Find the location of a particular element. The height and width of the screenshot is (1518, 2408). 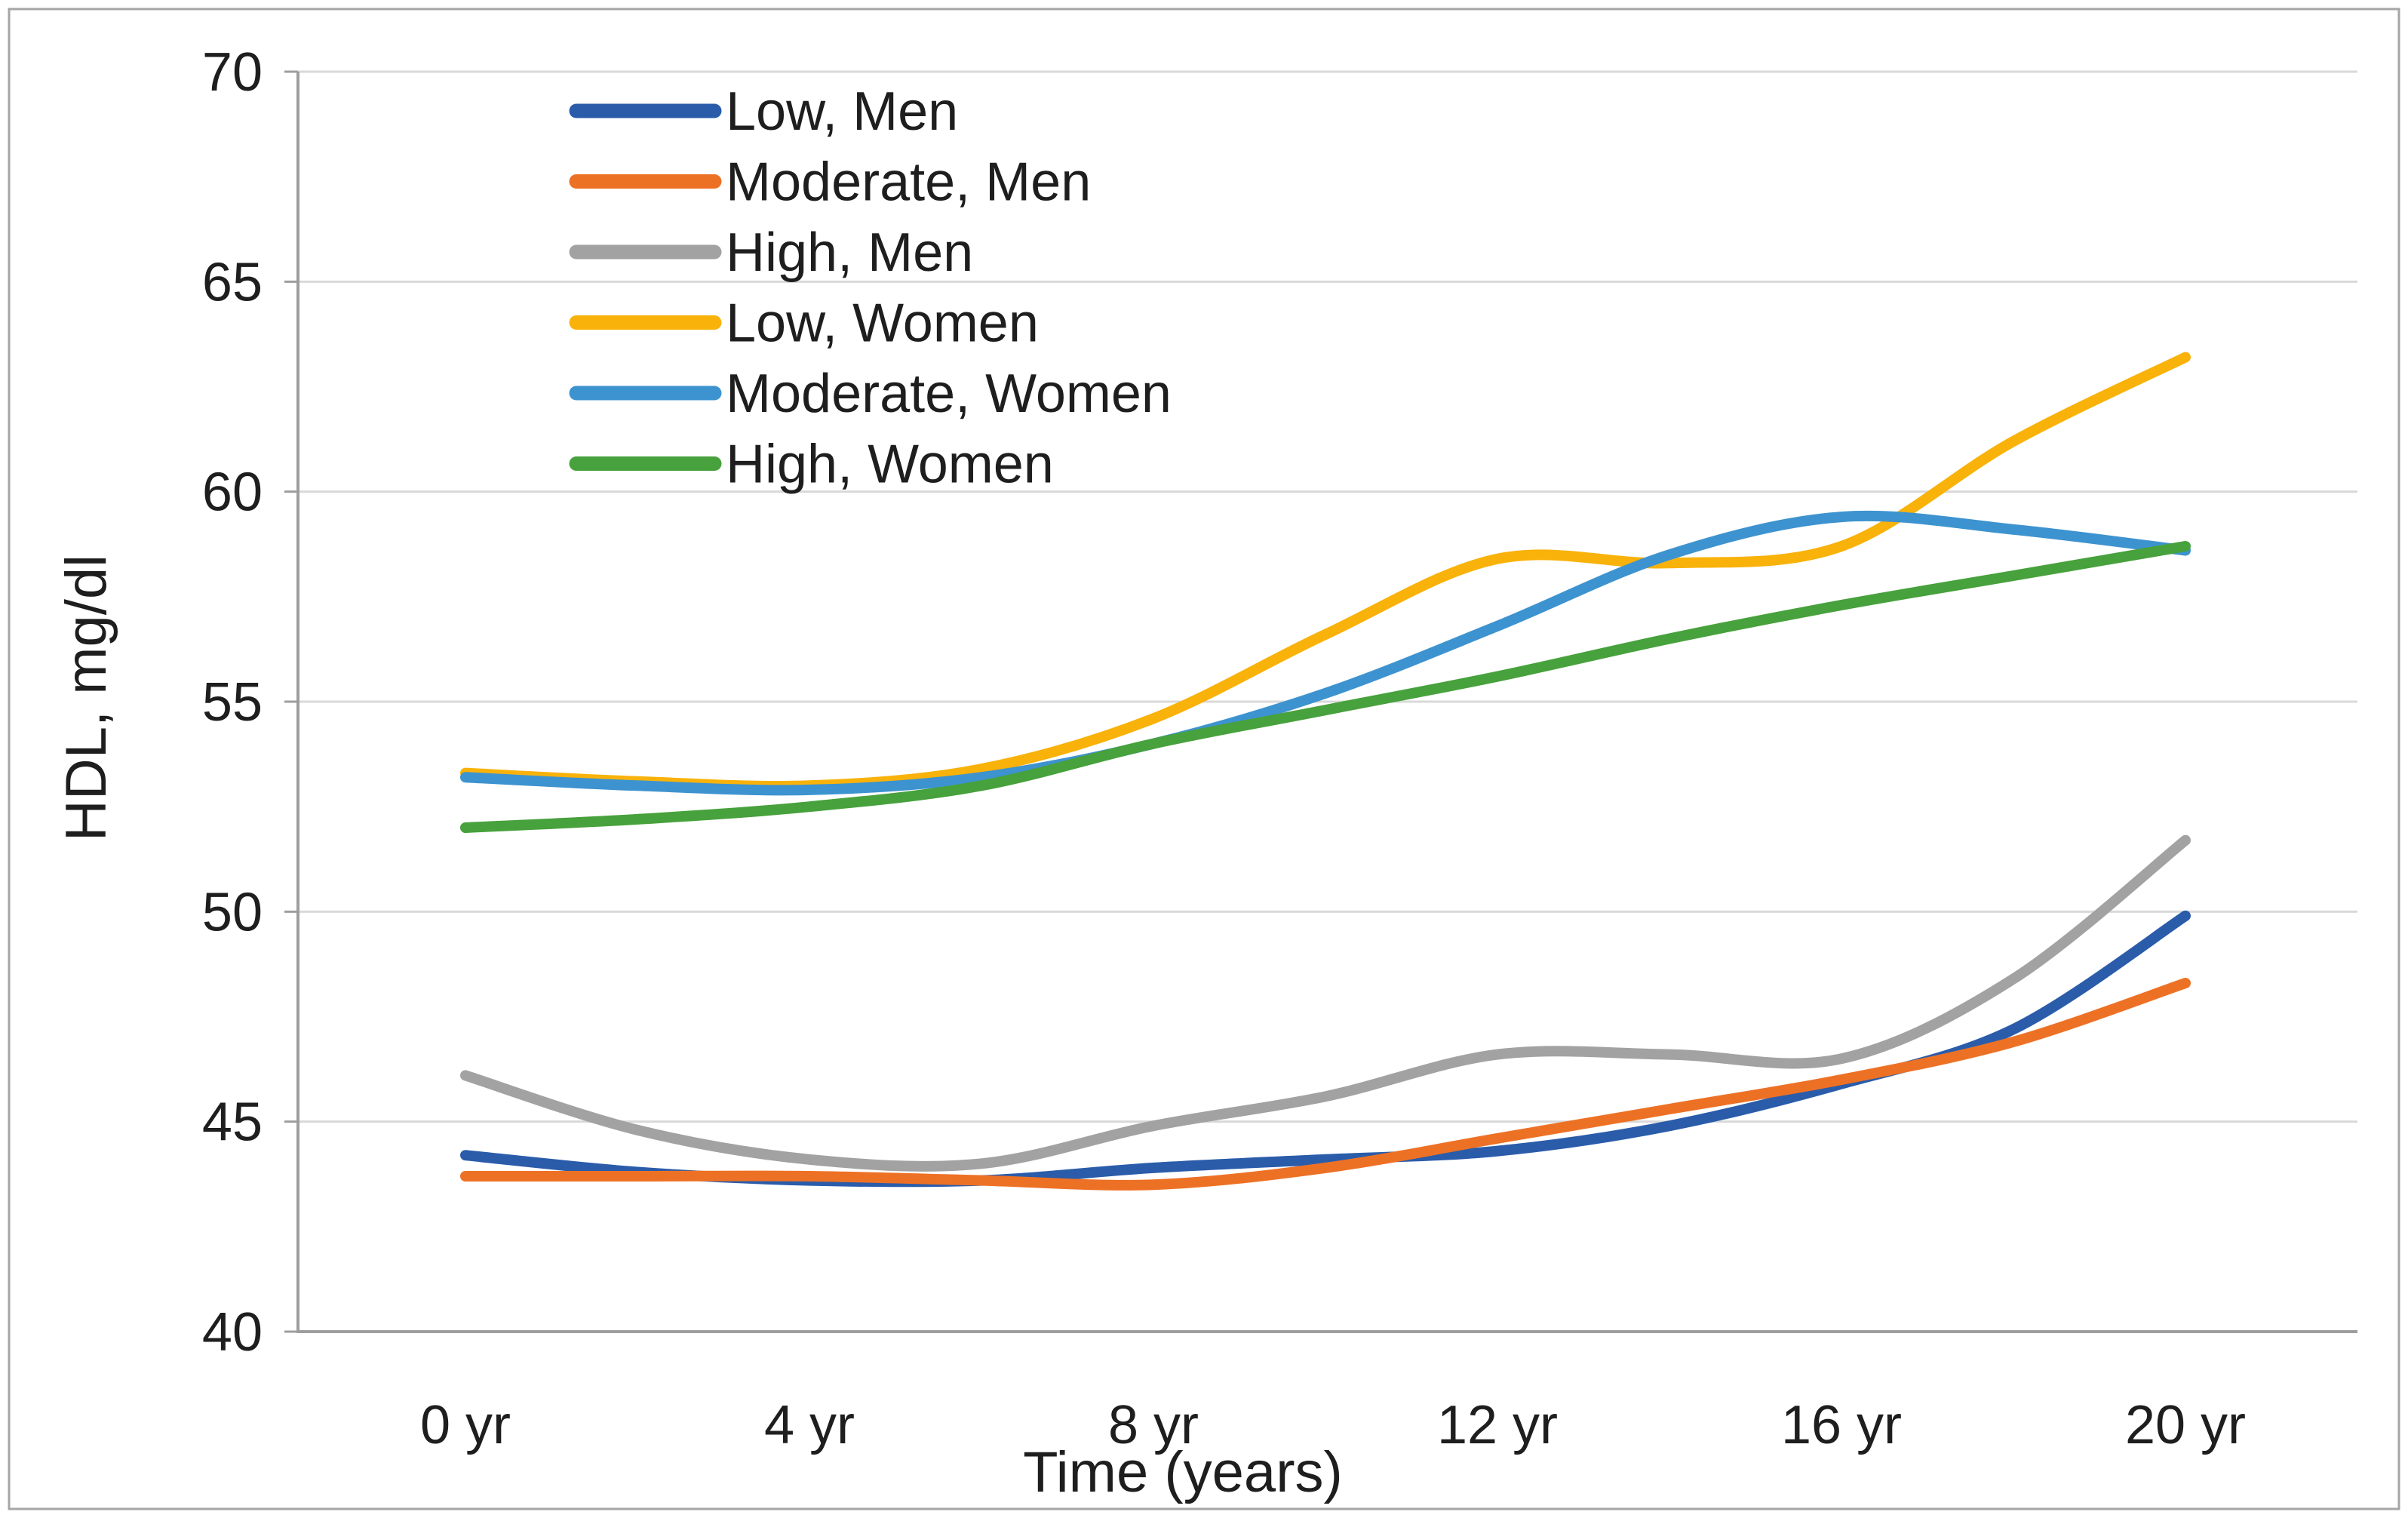

y-tick-label-55: 55 is located at coordinates (232, 702).